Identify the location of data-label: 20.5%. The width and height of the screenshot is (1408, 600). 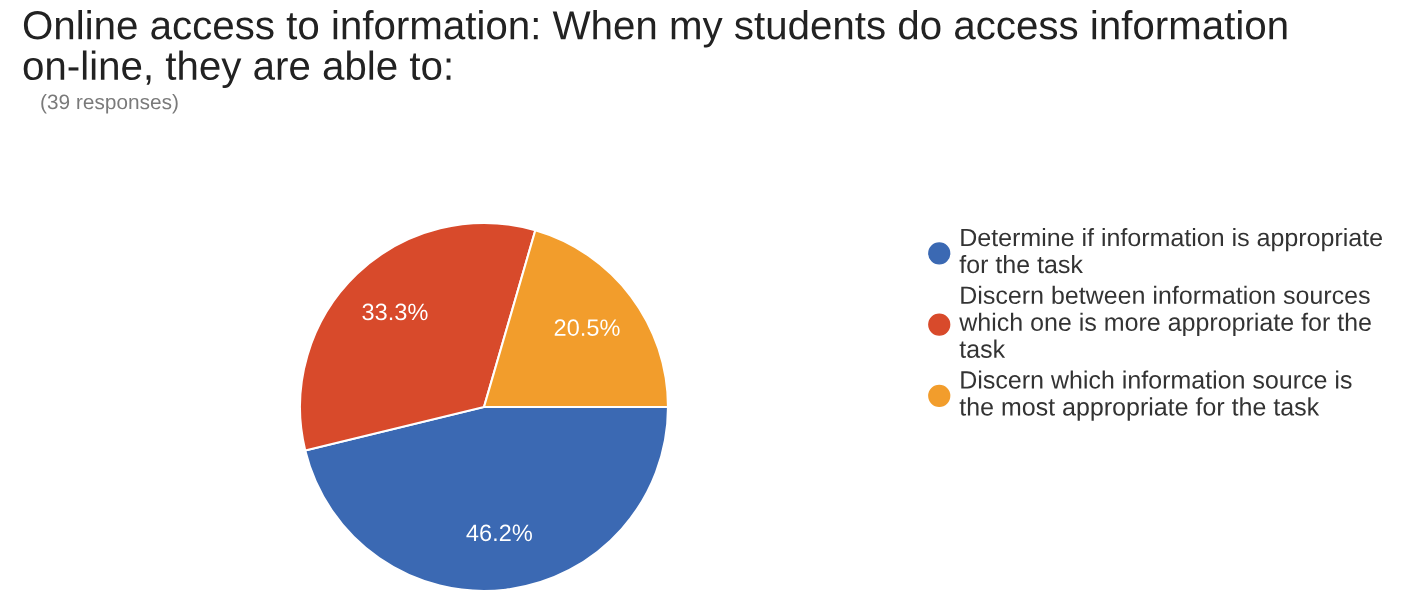
(587, 327).